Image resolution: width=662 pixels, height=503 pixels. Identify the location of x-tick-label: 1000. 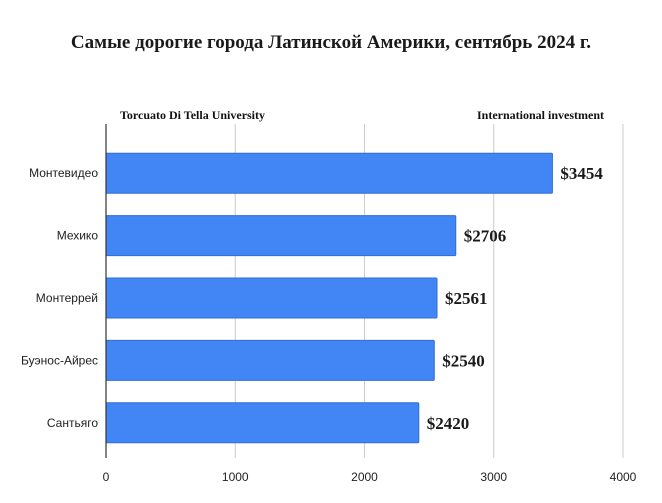
(235, 477).